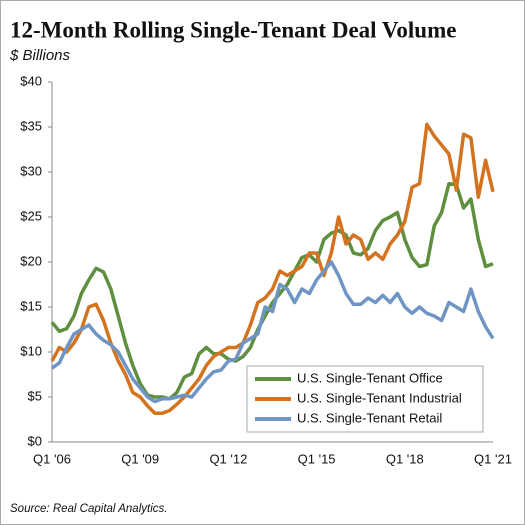 The width and height of the screenshot is (525, 525). I want to click on x-tick-label: Q1 '21, so click(493, 458).